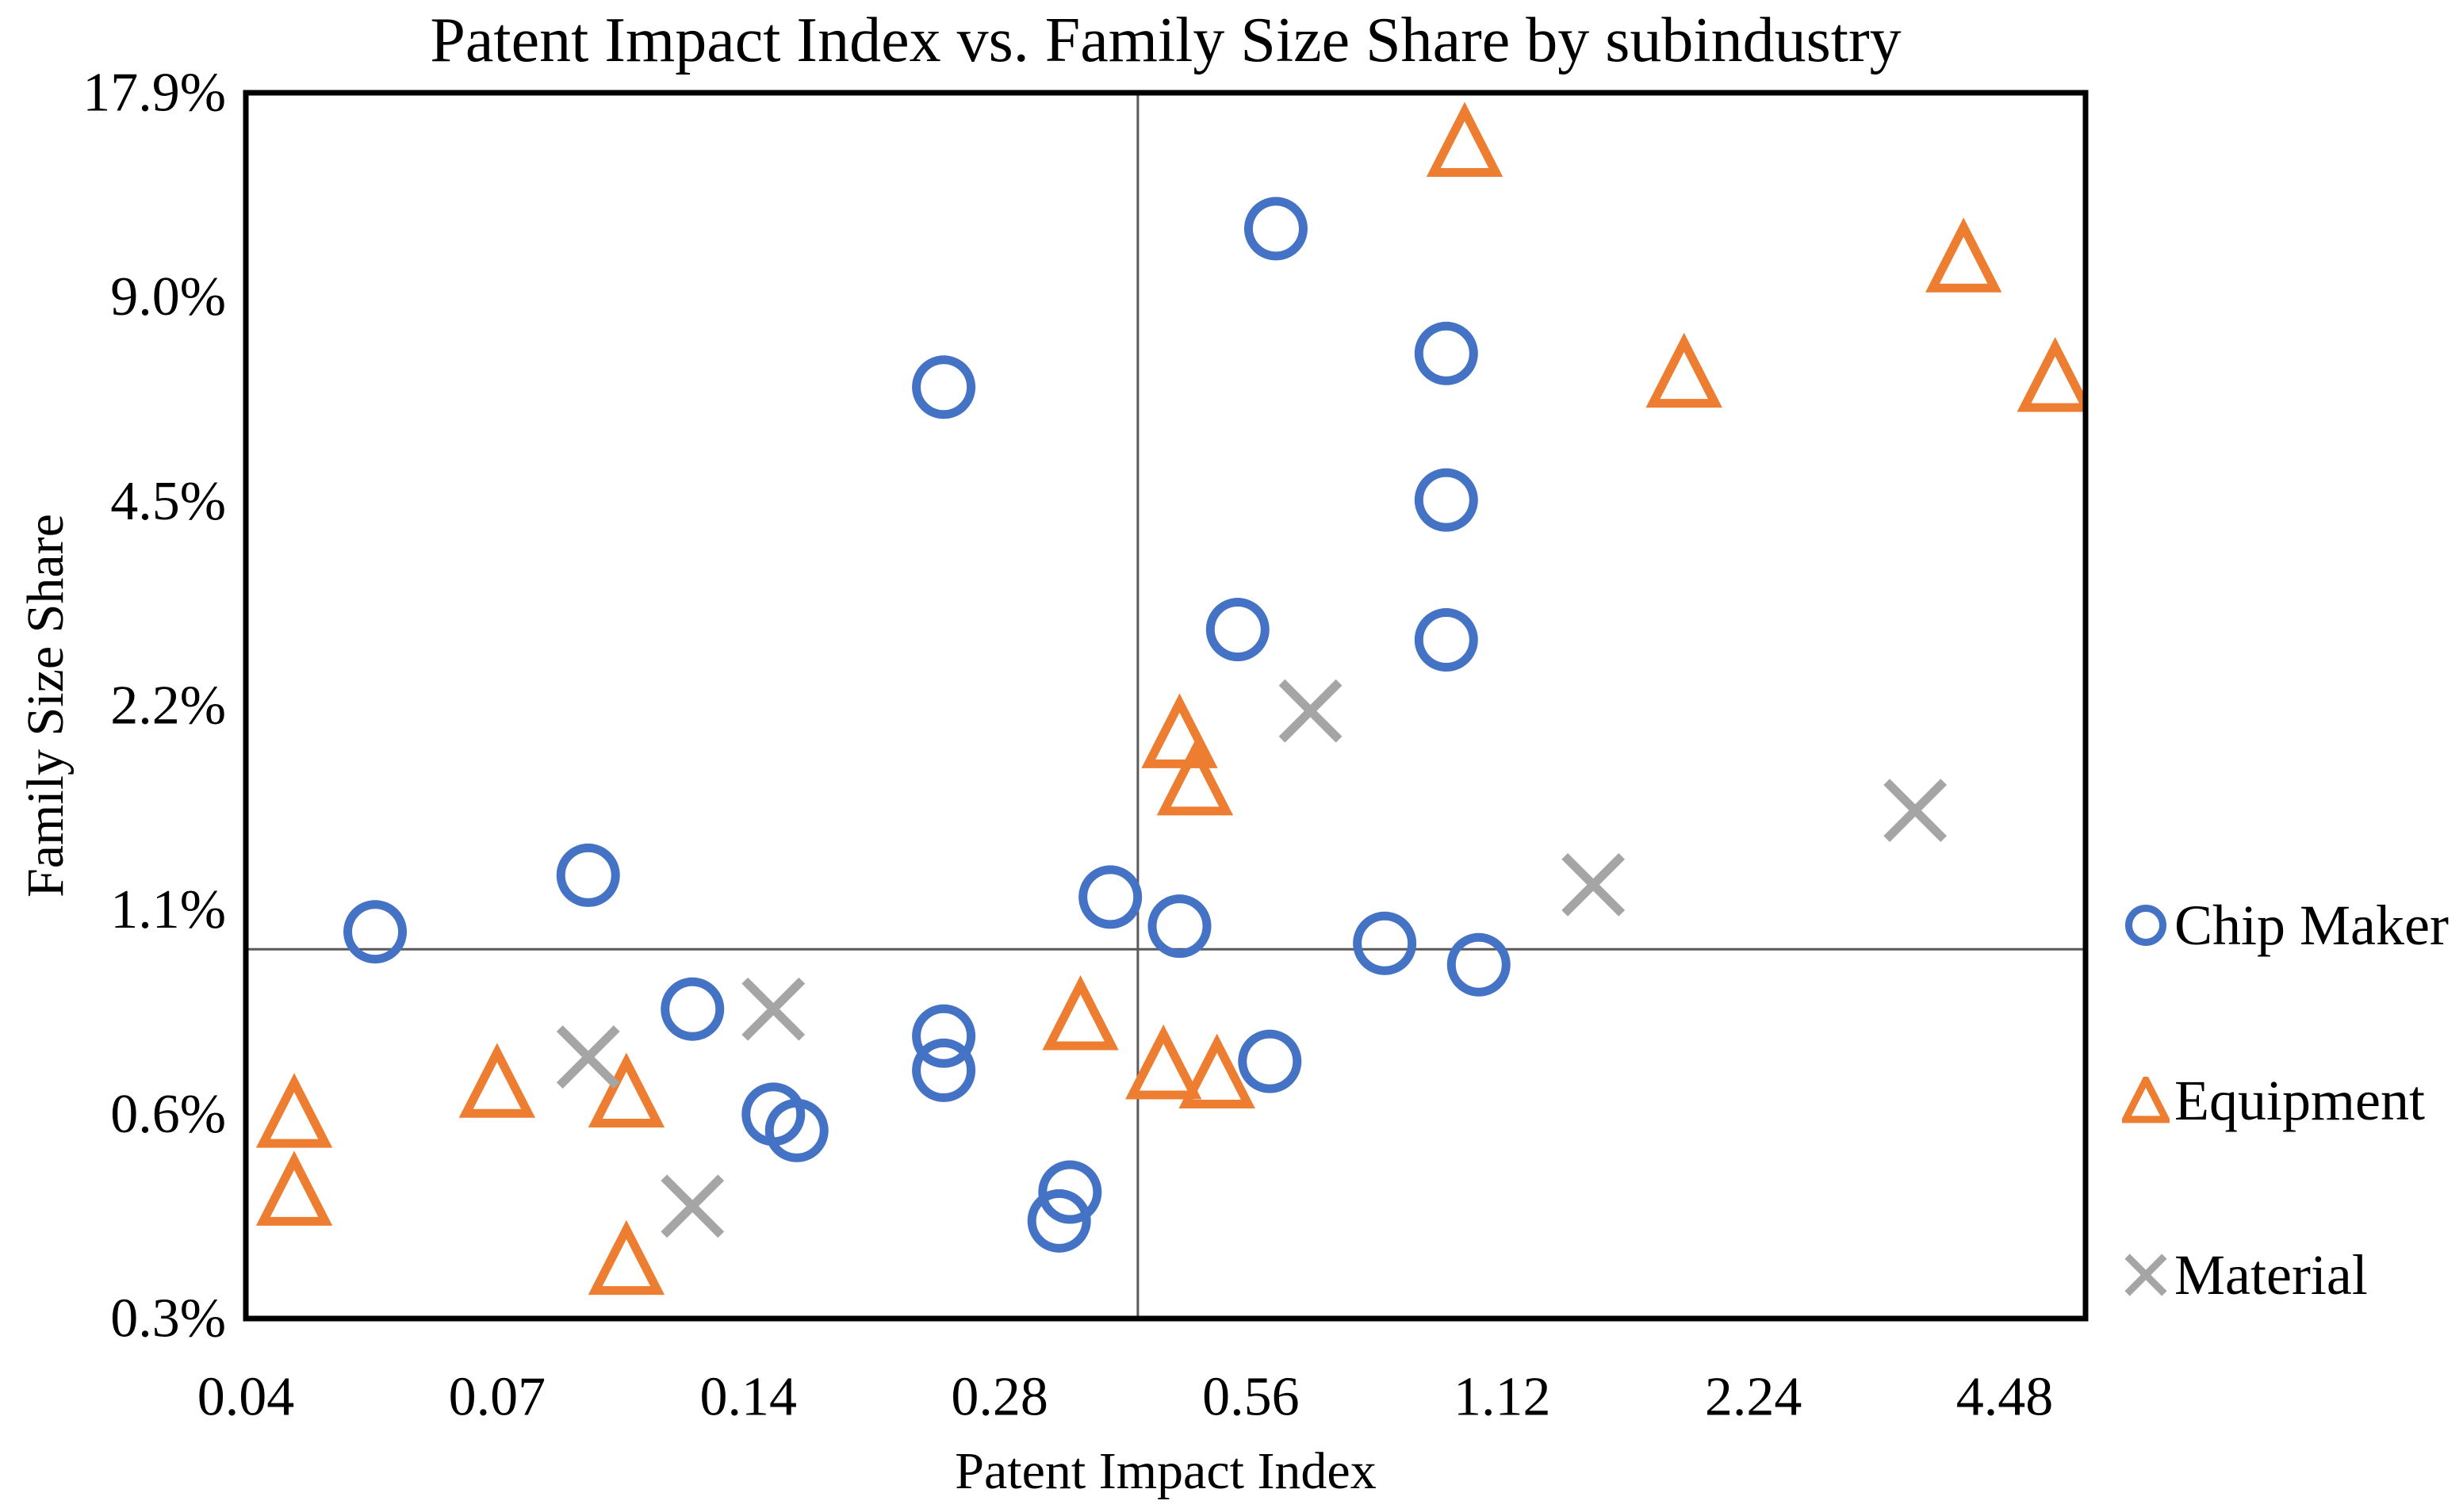  What do you see at coordinates (2005, 1397) in the screenshot?
I see `x-tick-label: 4.48` at bounding box center [2005, 1397].